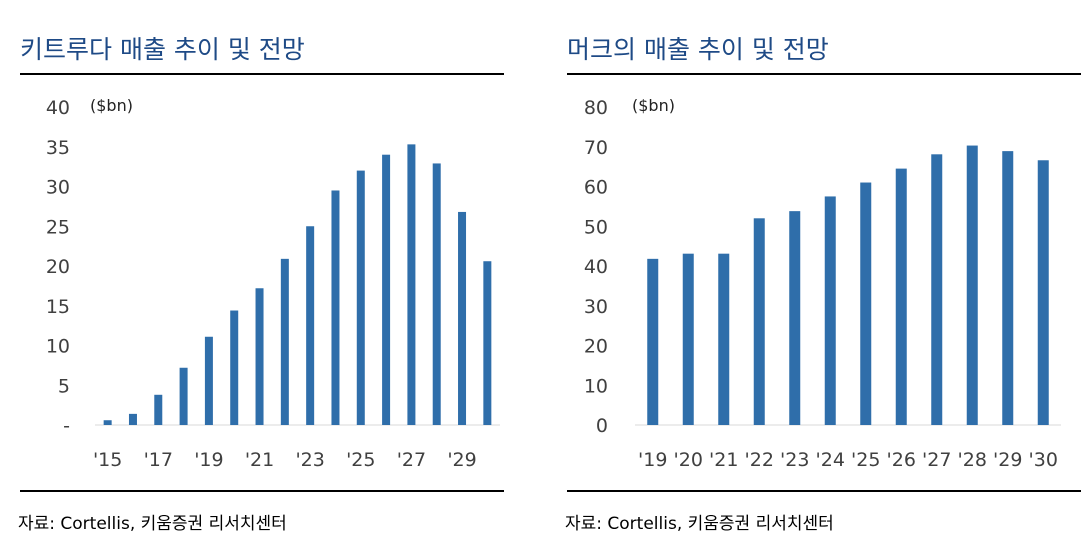 The height and width of the screenshot is (537, 1088). What do you see at coordinates (1043, 460) in the screenshot?
I see `x-tick-label: '30` at bounding box center [1043, 460].